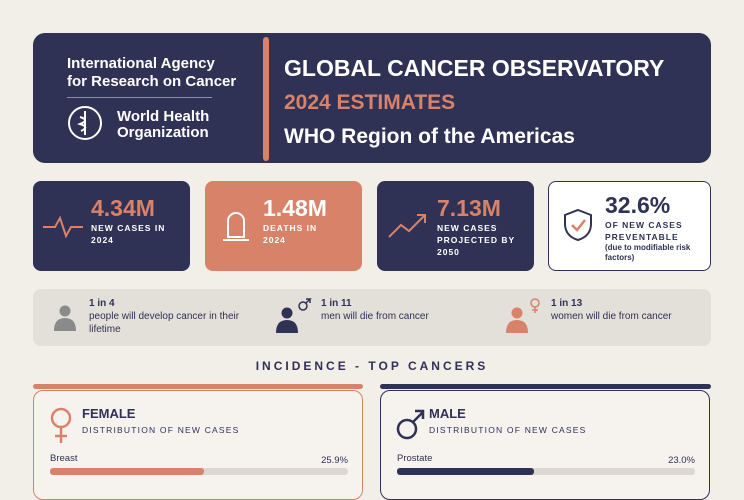 This screenshot has height=500, width=744. Describe the element at coordinates (648, 252) in the screenshot. I see `stat-note: (due to modifiable risk factors)` at that location.